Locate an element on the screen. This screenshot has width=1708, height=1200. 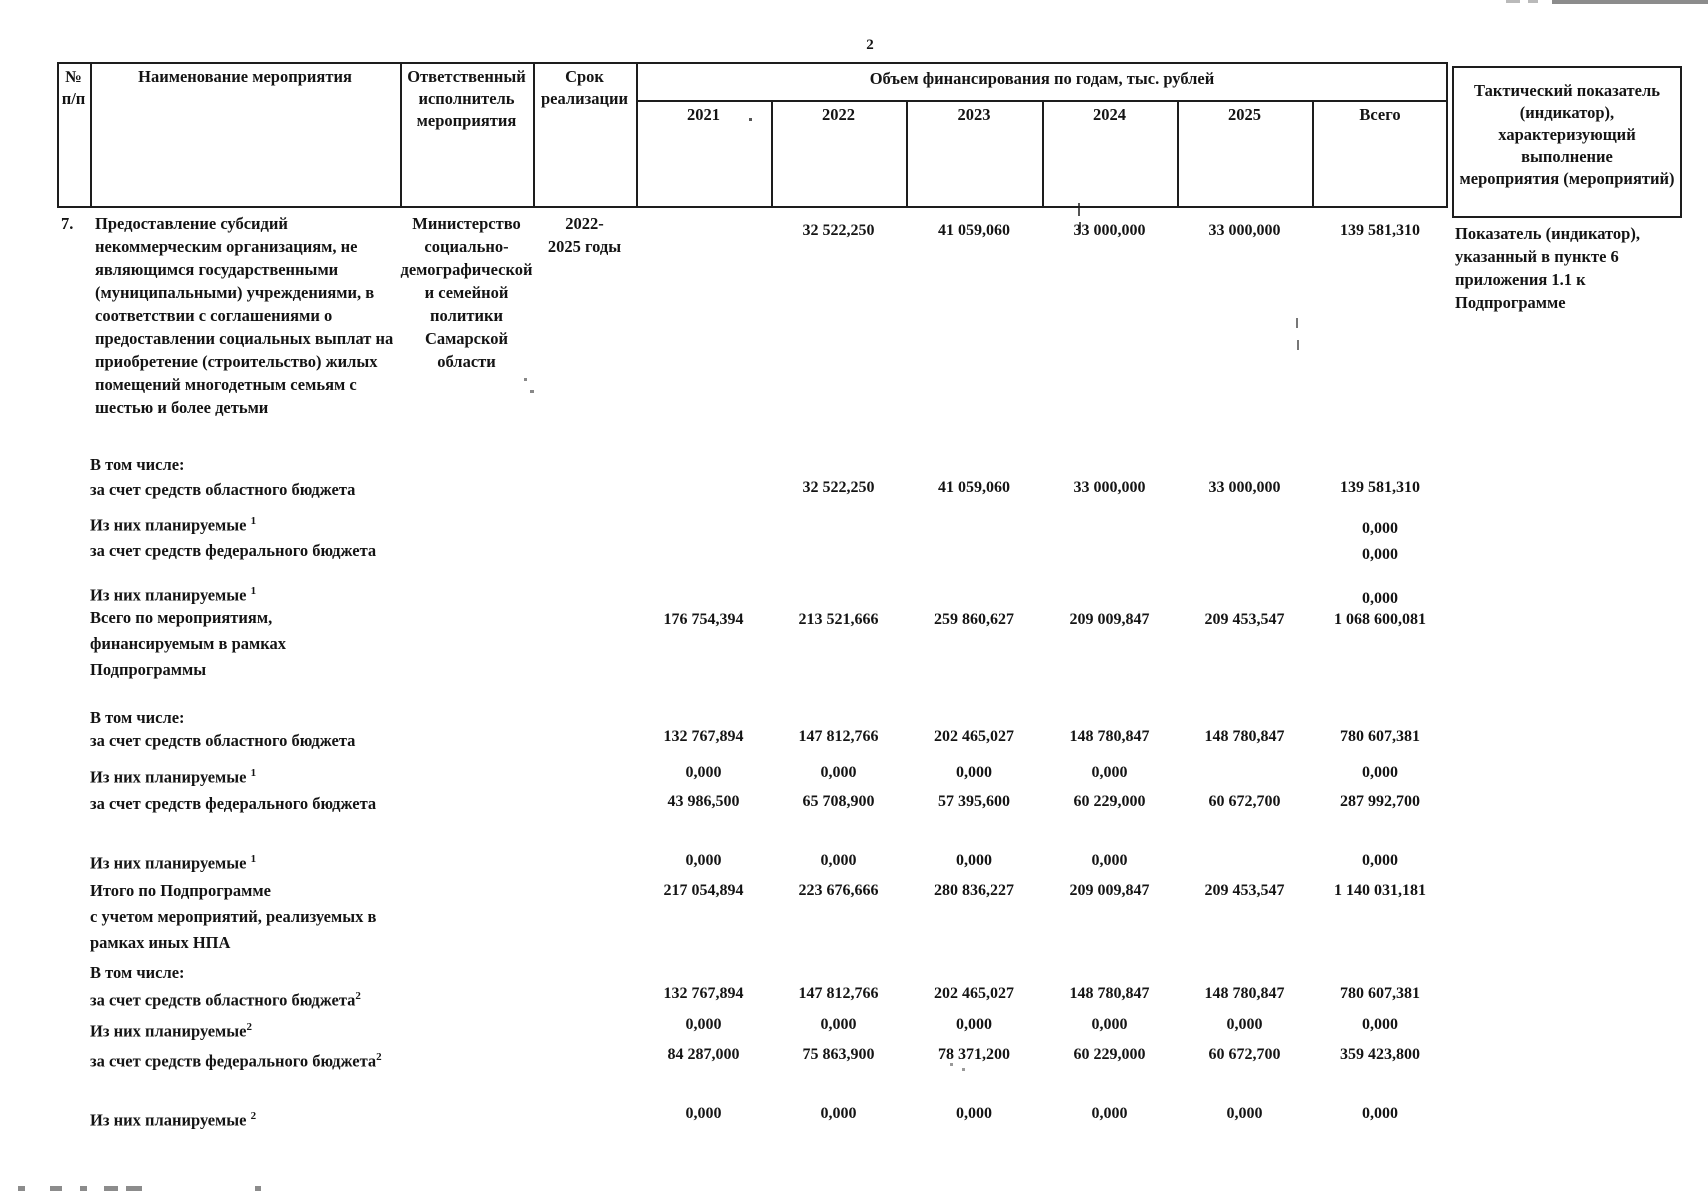
column-header-executor: Ответственный исполнитель мероприятия is located at coordinates (466, 98).